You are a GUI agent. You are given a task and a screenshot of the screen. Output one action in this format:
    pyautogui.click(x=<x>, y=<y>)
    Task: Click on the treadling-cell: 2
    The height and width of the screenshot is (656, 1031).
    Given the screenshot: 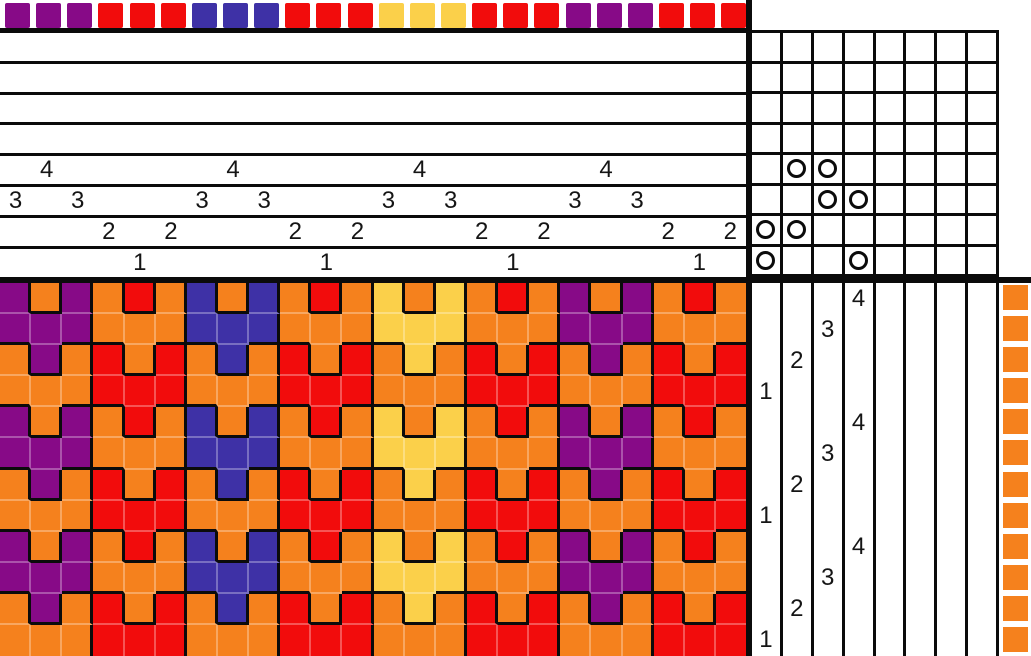 What is the action you would take?
    pyautogui.click(x=798, y=361)
    